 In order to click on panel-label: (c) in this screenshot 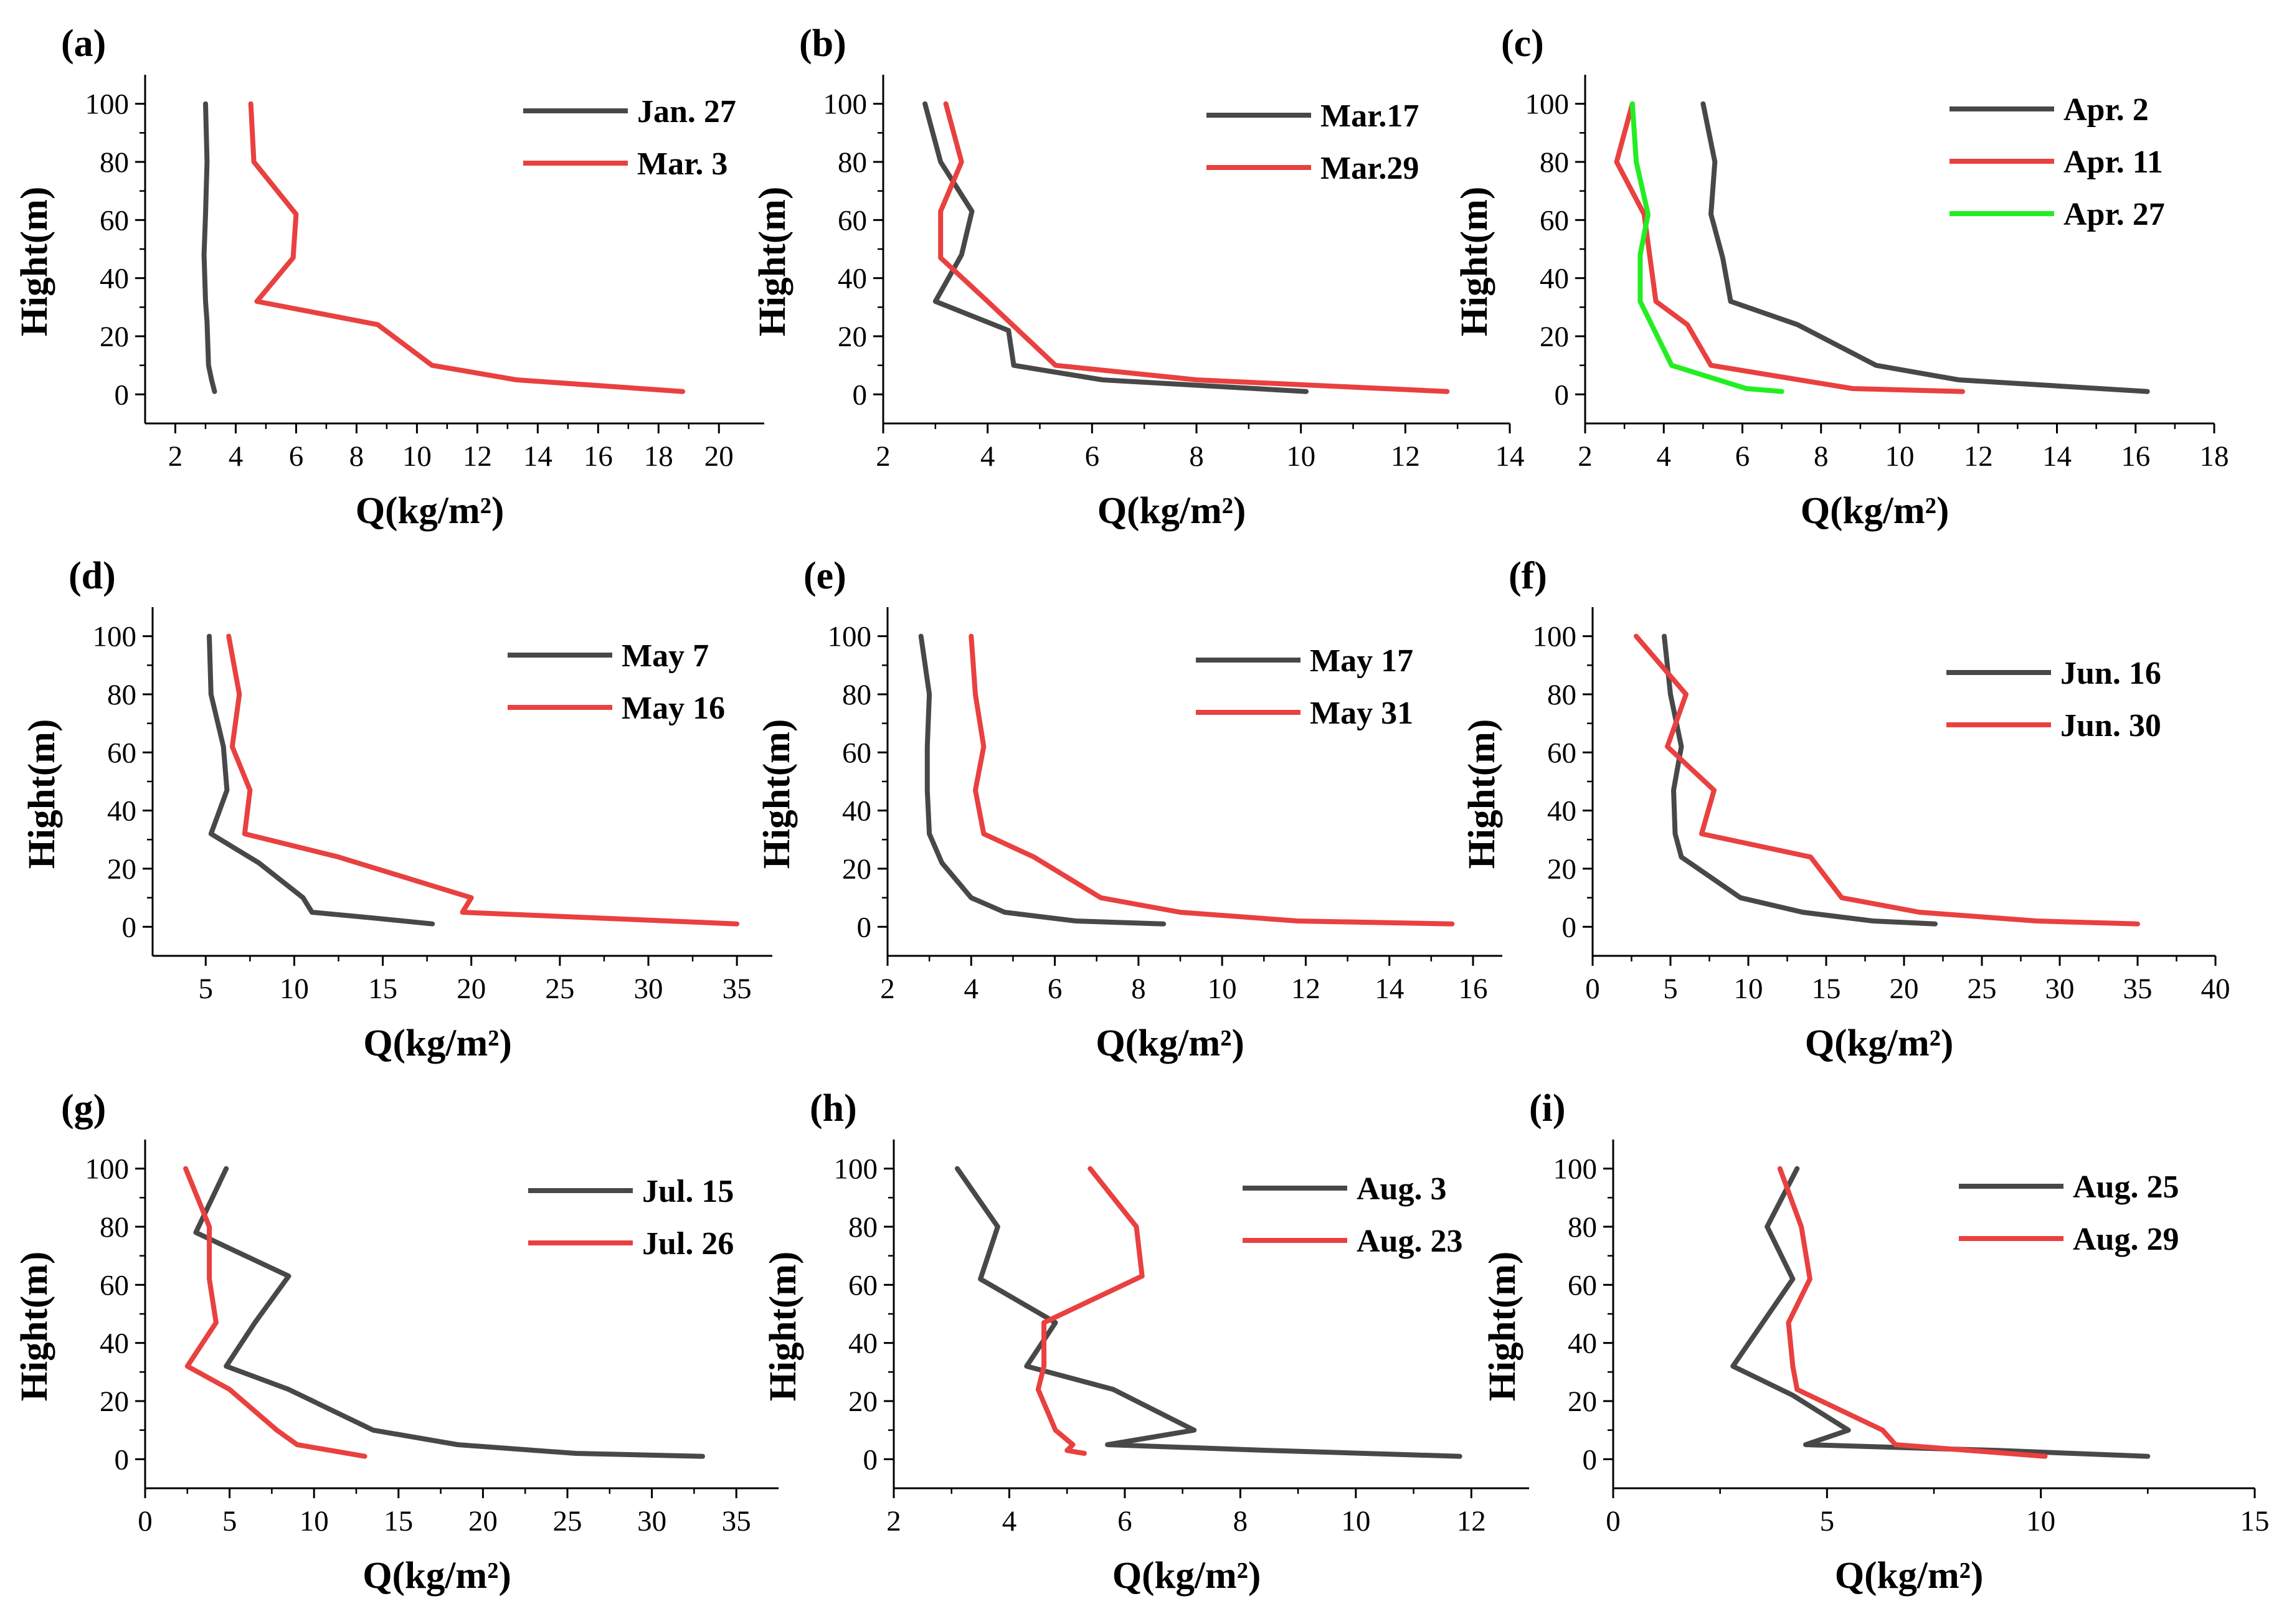, I will do `click(1522, 43)`.